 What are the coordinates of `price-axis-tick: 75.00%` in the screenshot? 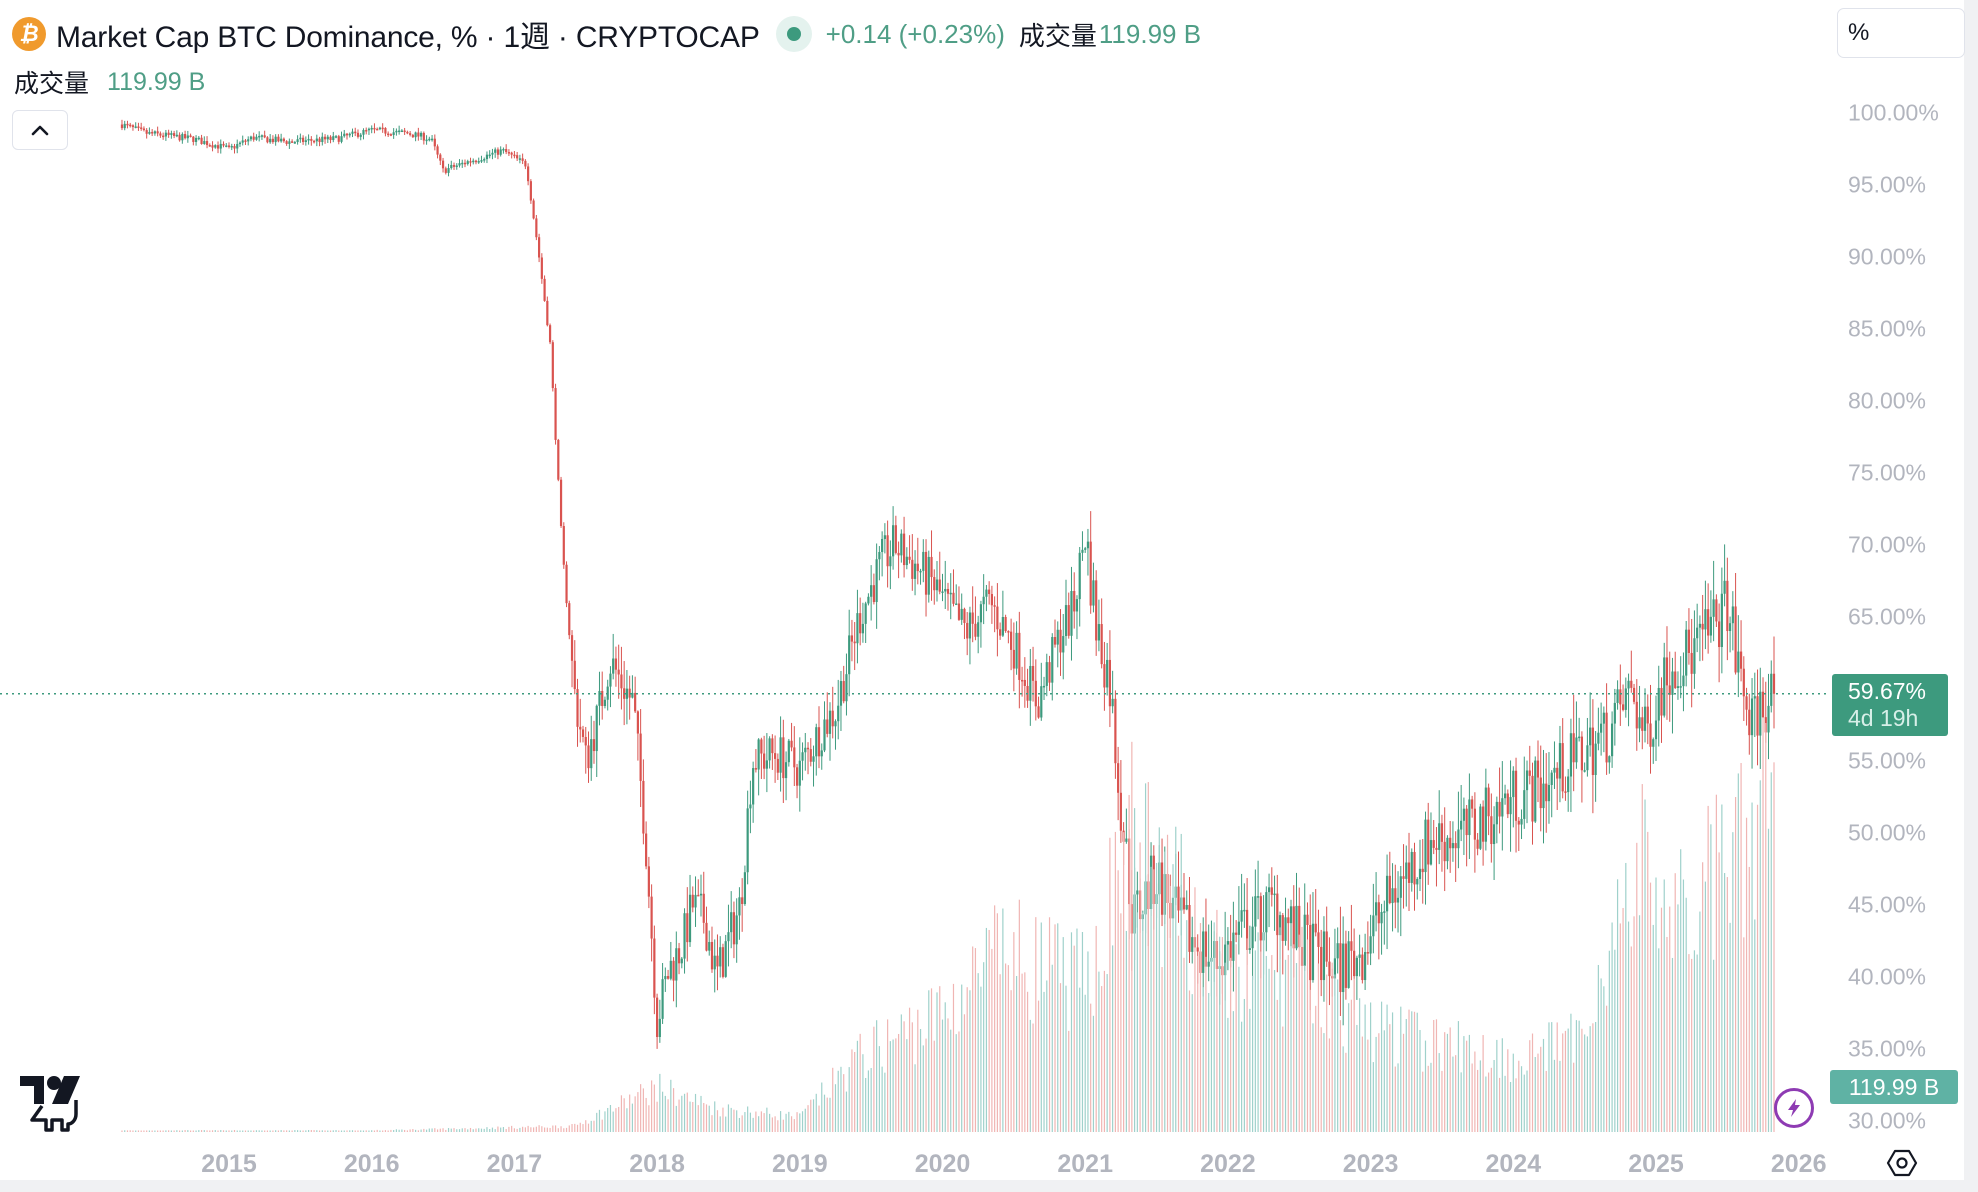 It's located at (1887, 472).